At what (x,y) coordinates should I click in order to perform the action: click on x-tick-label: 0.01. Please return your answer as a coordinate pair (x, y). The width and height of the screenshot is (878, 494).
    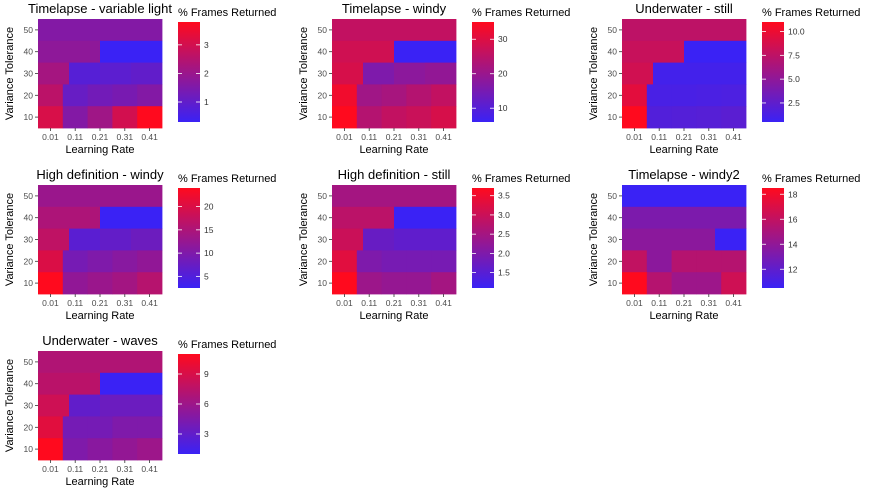
    Looking at the image, I should click on (634, 303).